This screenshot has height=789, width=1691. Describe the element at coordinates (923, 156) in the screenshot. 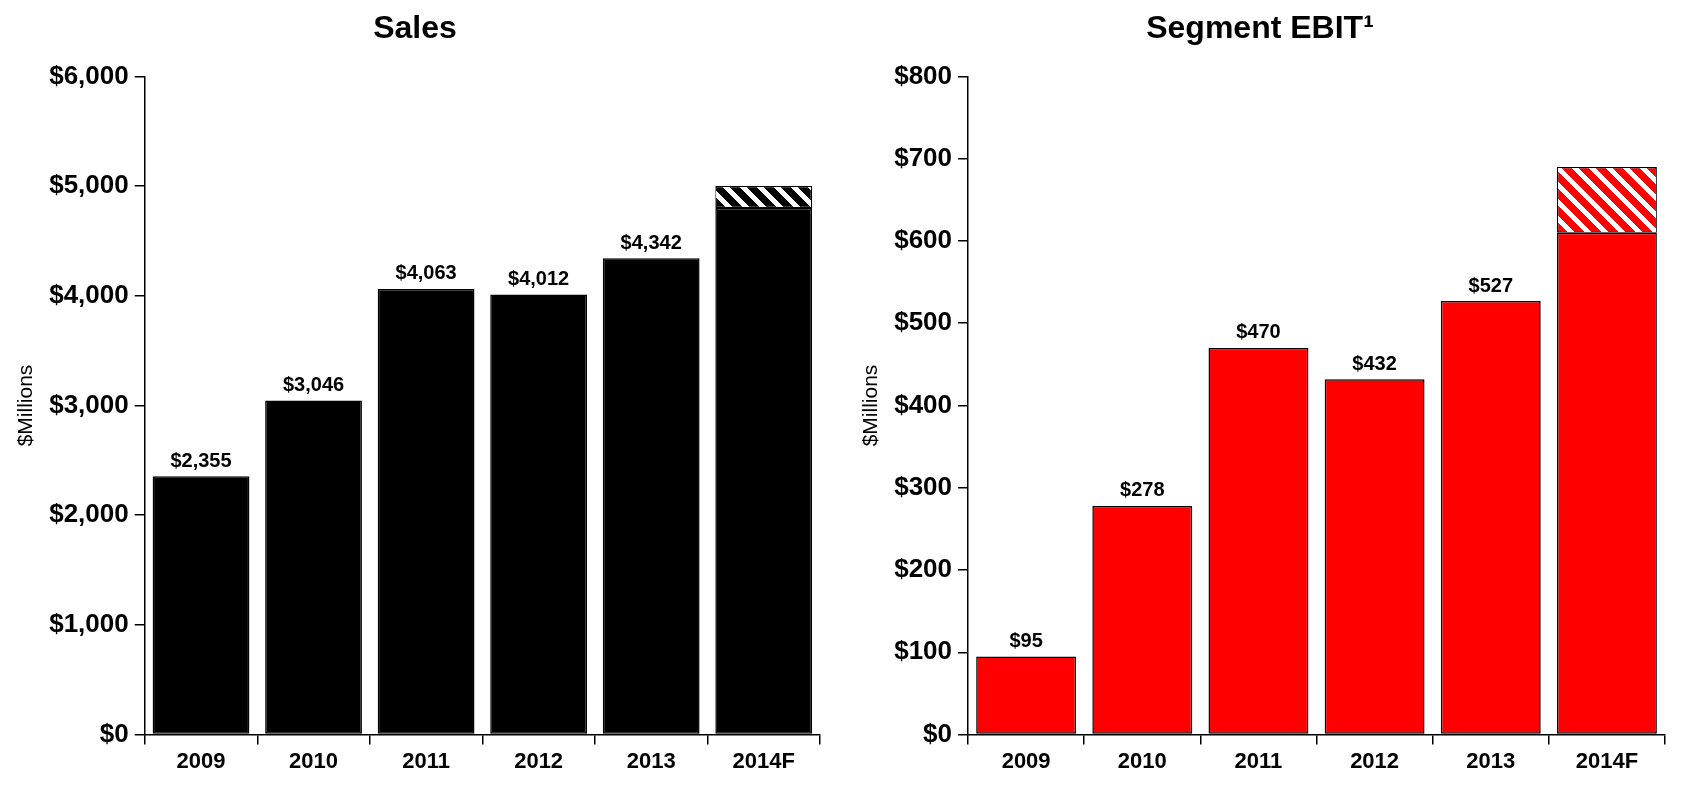

I see `y-tick-label: $700` at that location.